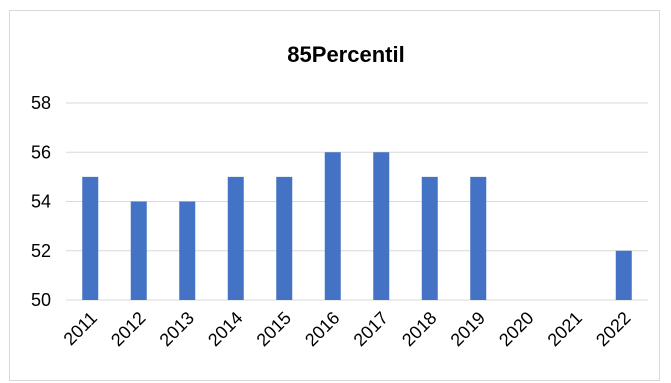 The height and width of the screenshot is (383, 671). What do you see at coordinates (41, 251) in the screenshot?
I see `y-tick-label: 52` at bounding box center [41, 251].